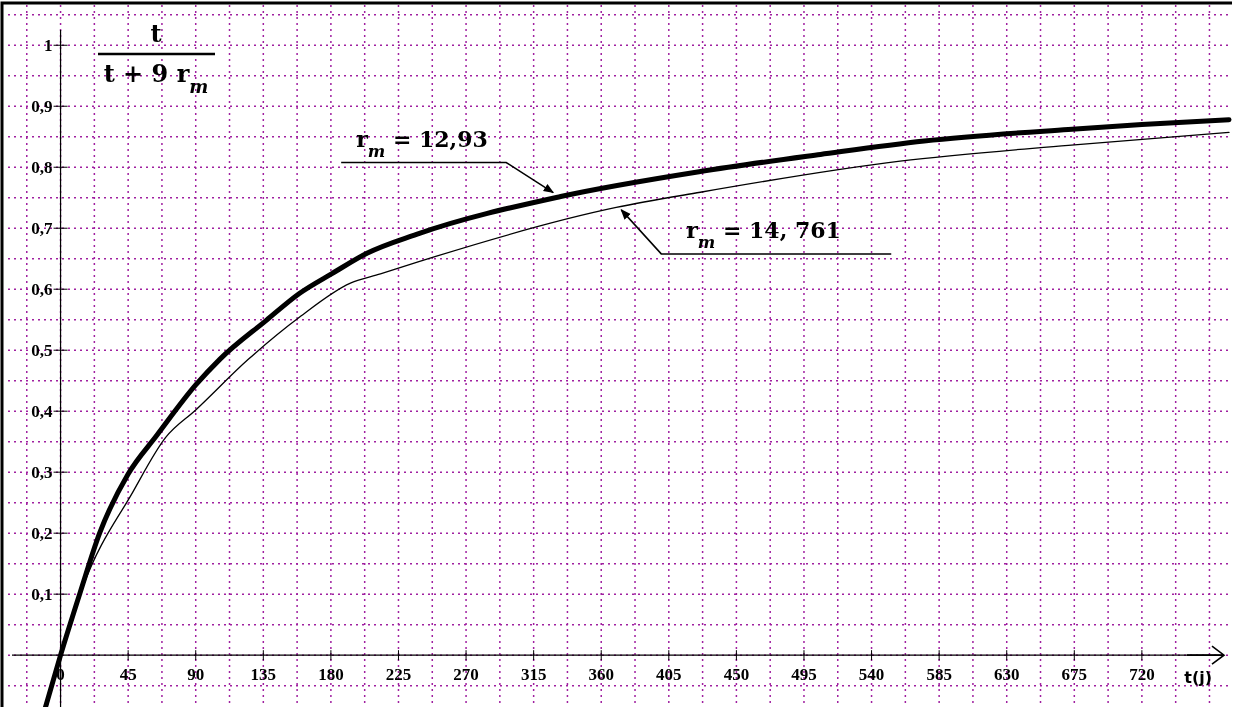  I want to click on x-tick-label: 585, so click(939, 675).